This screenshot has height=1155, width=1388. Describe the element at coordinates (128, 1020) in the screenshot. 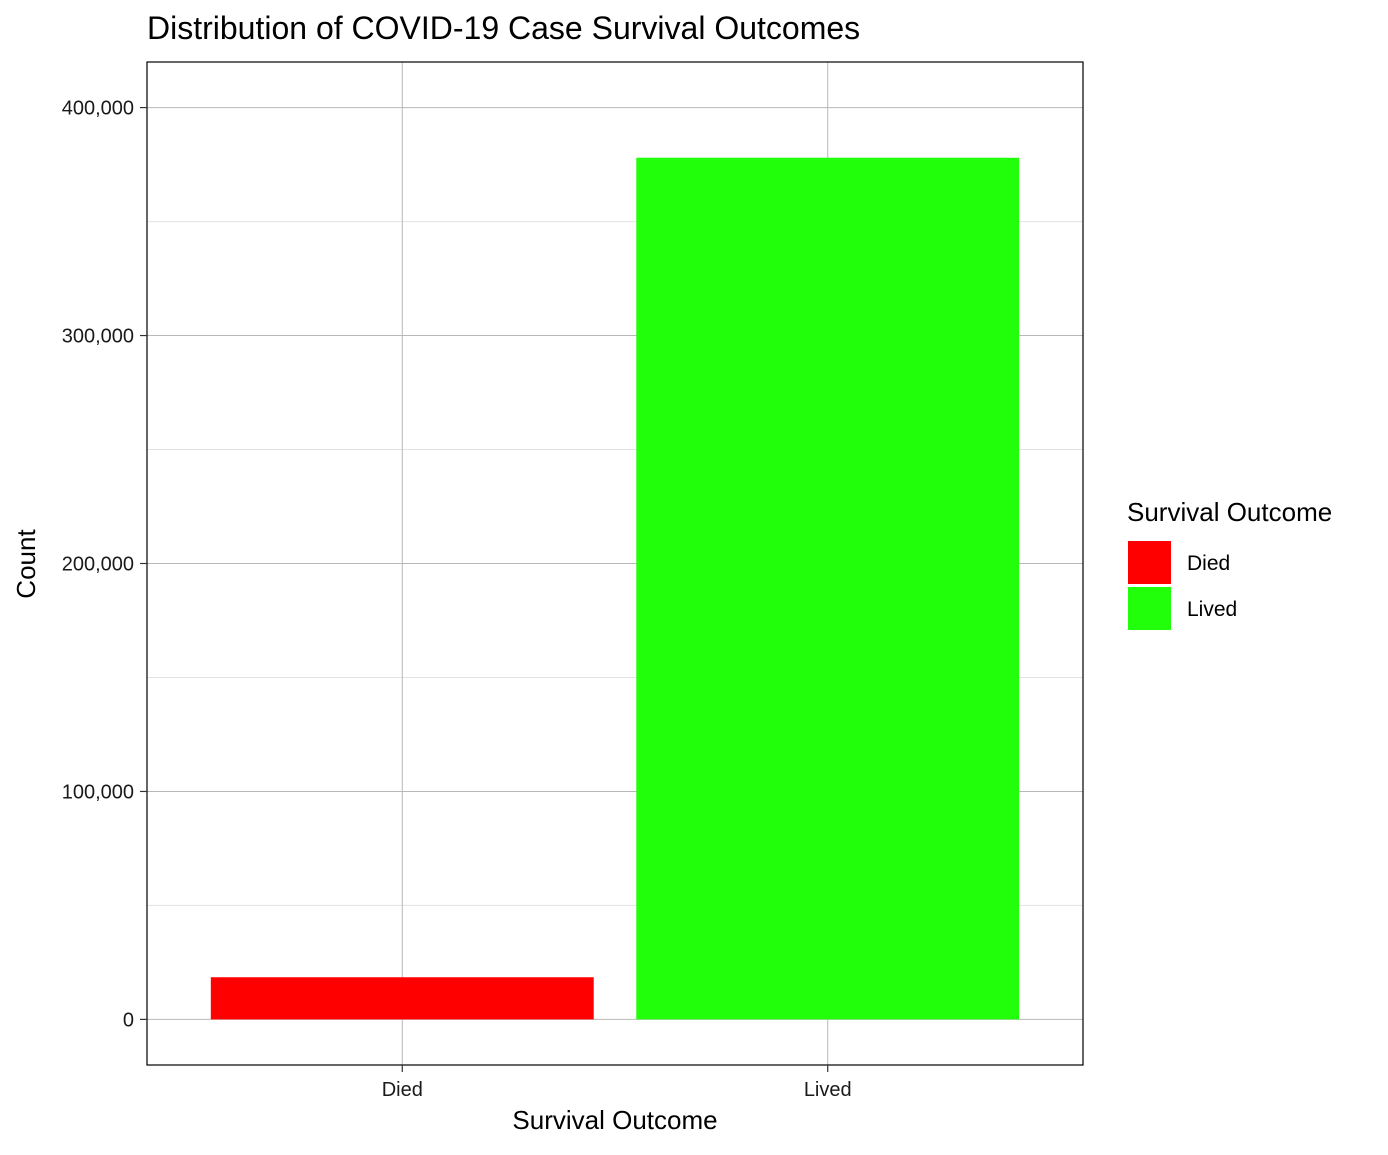

I see `y-tick-label: 0` at that location.